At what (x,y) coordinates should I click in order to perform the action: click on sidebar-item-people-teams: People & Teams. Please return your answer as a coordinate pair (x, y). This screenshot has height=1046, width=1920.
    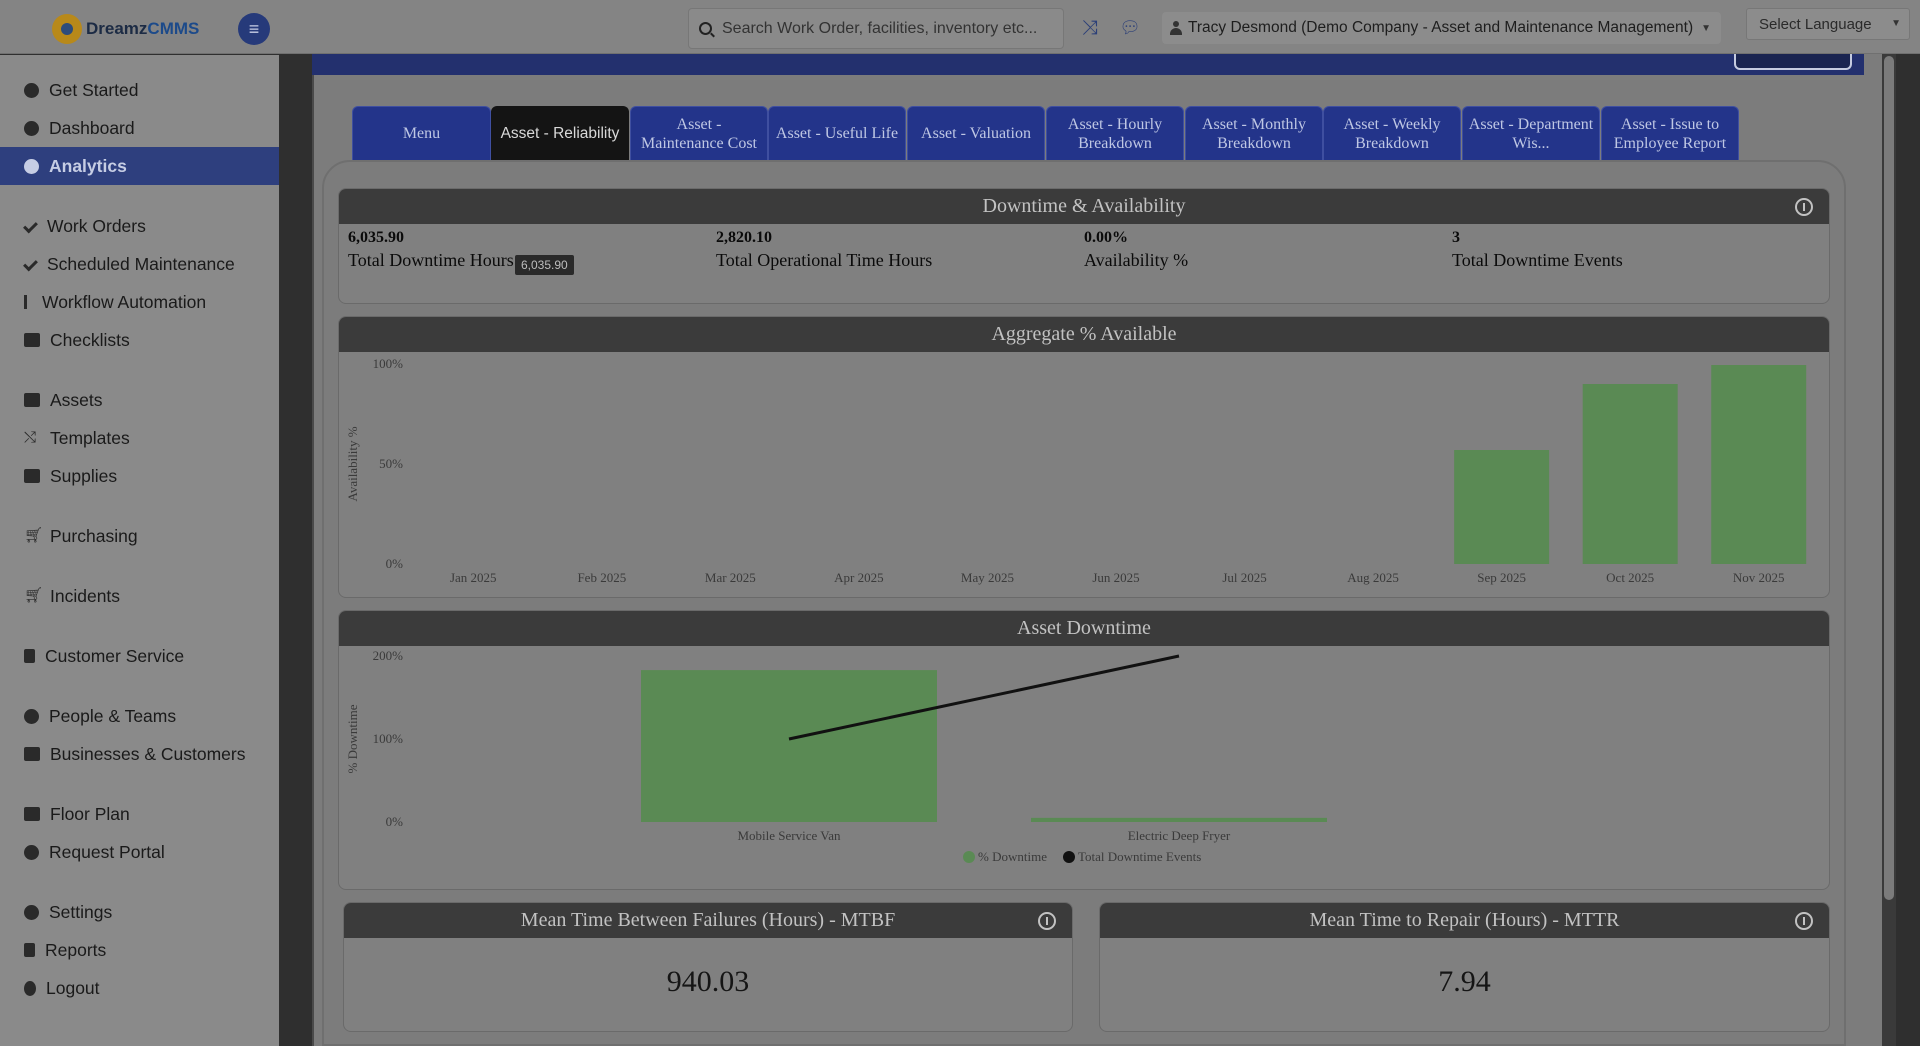
    Looking at the image, I should click on (139, 716).